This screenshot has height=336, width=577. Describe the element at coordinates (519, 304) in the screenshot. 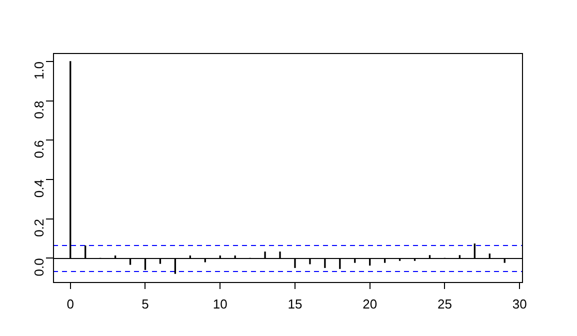

I see `x-tick-label: 30` at that location.